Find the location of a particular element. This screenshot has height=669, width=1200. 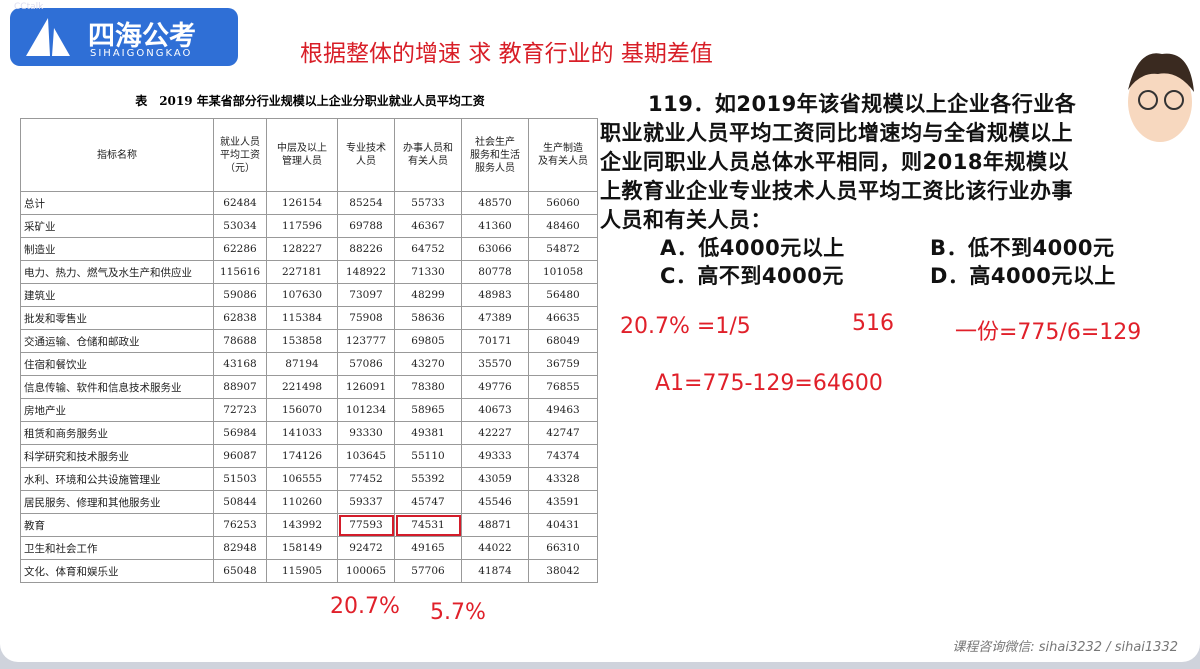

handwritten-note: 一份=775/6=129 is located at coordinates (1048, 332).